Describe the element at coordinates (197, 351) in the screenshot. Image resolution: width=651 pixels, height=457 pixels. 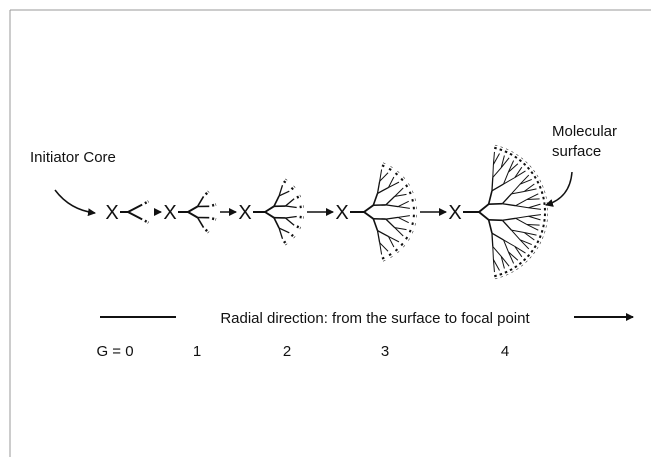
I see `generation-label: 1` at that location.